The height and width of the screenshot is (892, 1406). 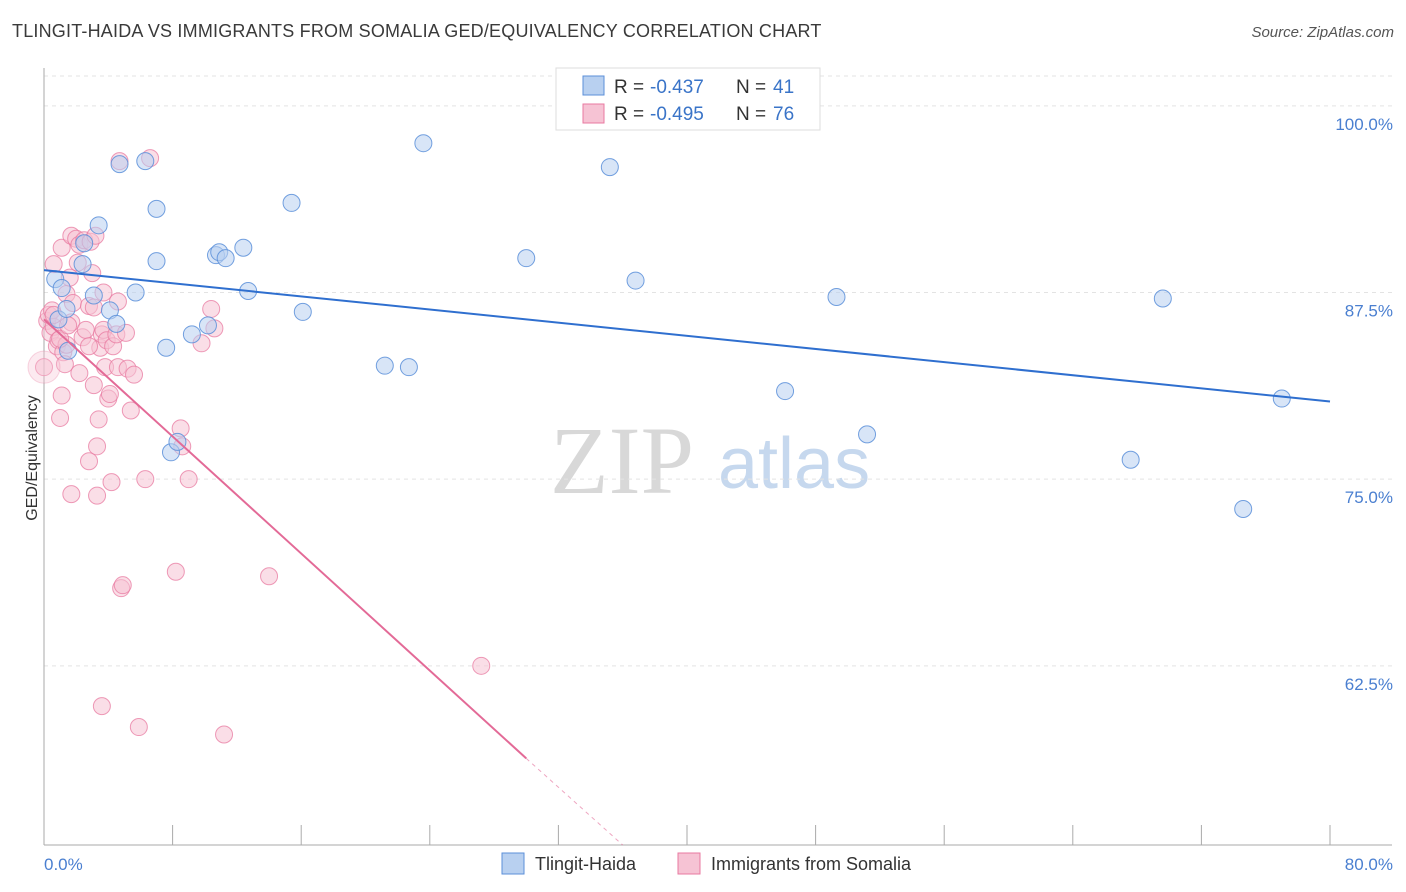 I want to click on legend-swatch-pink, so click(x=593, y=113).